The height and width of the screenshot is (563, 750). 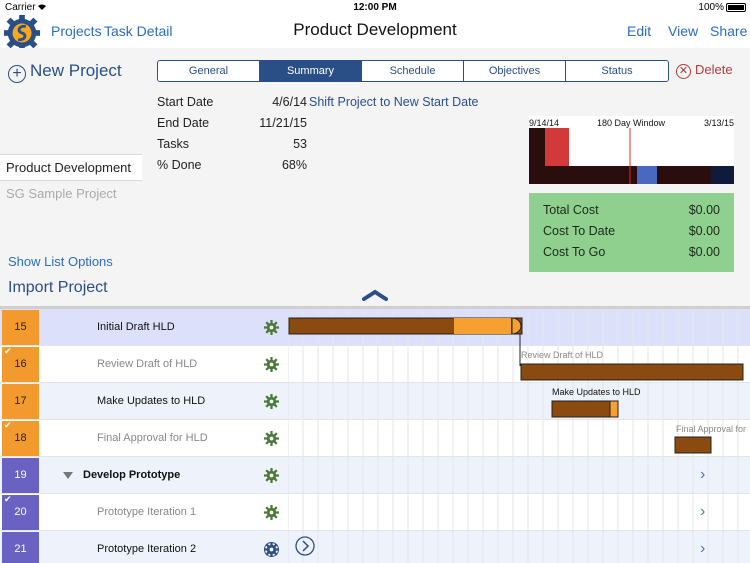 I want to click on task-number-label: 19, so click(x=20, y=475).